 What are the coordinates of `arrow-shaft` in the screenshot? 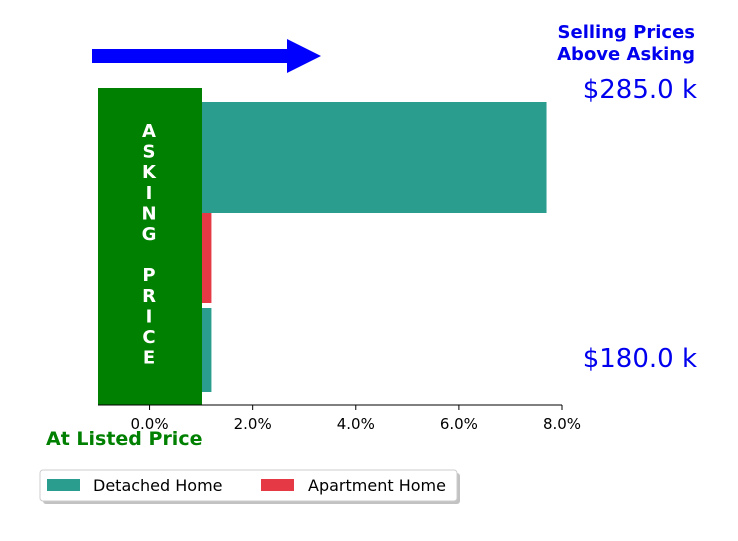 It's located at (190, 56).